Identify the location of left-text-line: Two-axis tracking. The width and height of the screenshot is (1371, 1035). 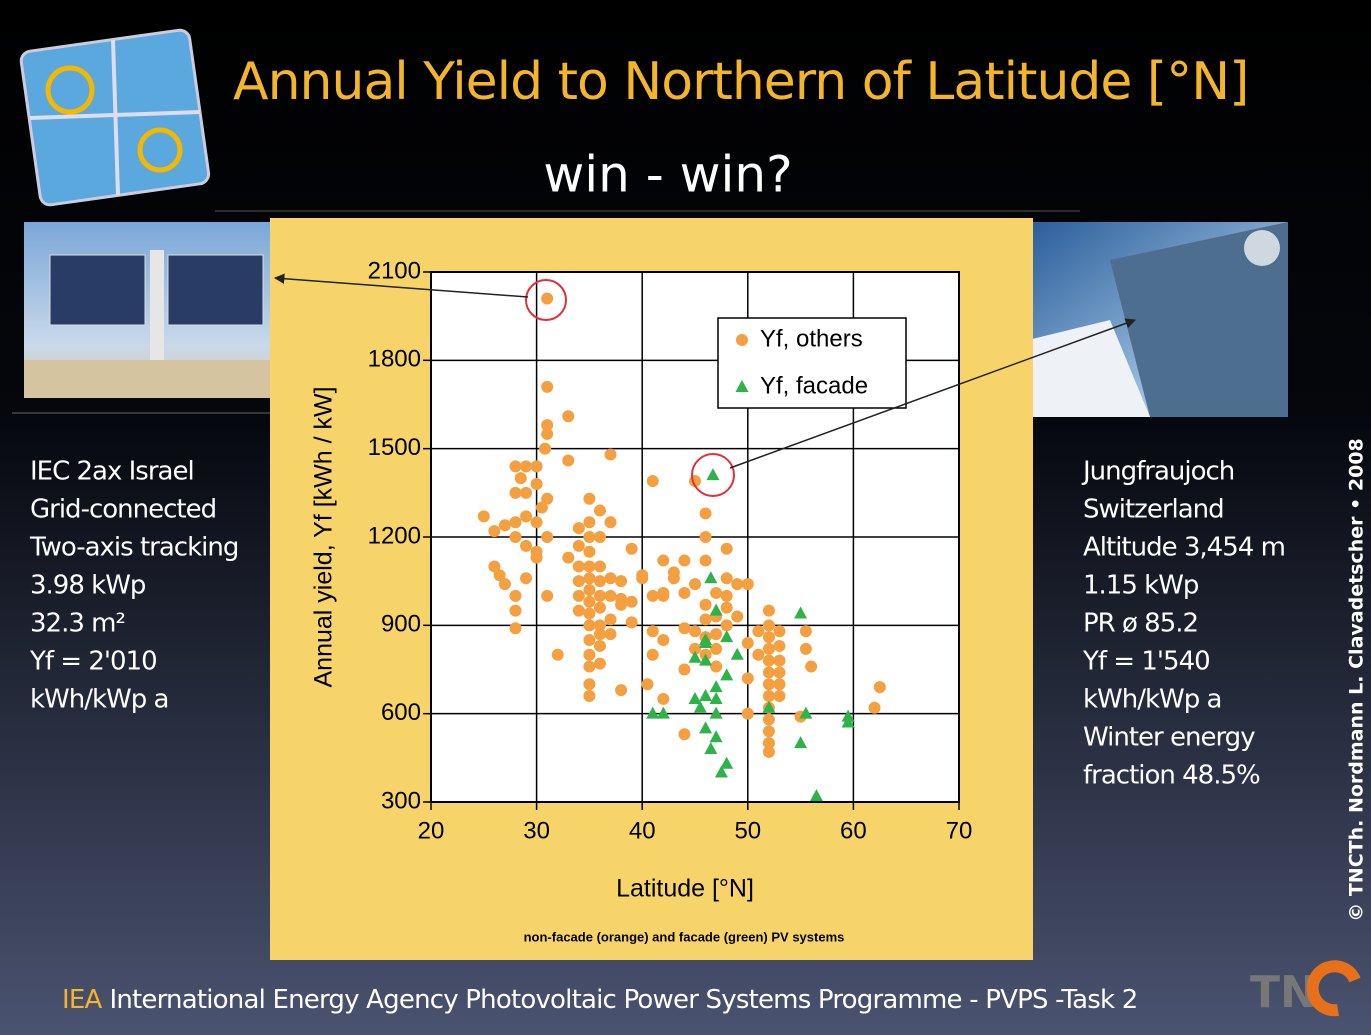
(133, 548).